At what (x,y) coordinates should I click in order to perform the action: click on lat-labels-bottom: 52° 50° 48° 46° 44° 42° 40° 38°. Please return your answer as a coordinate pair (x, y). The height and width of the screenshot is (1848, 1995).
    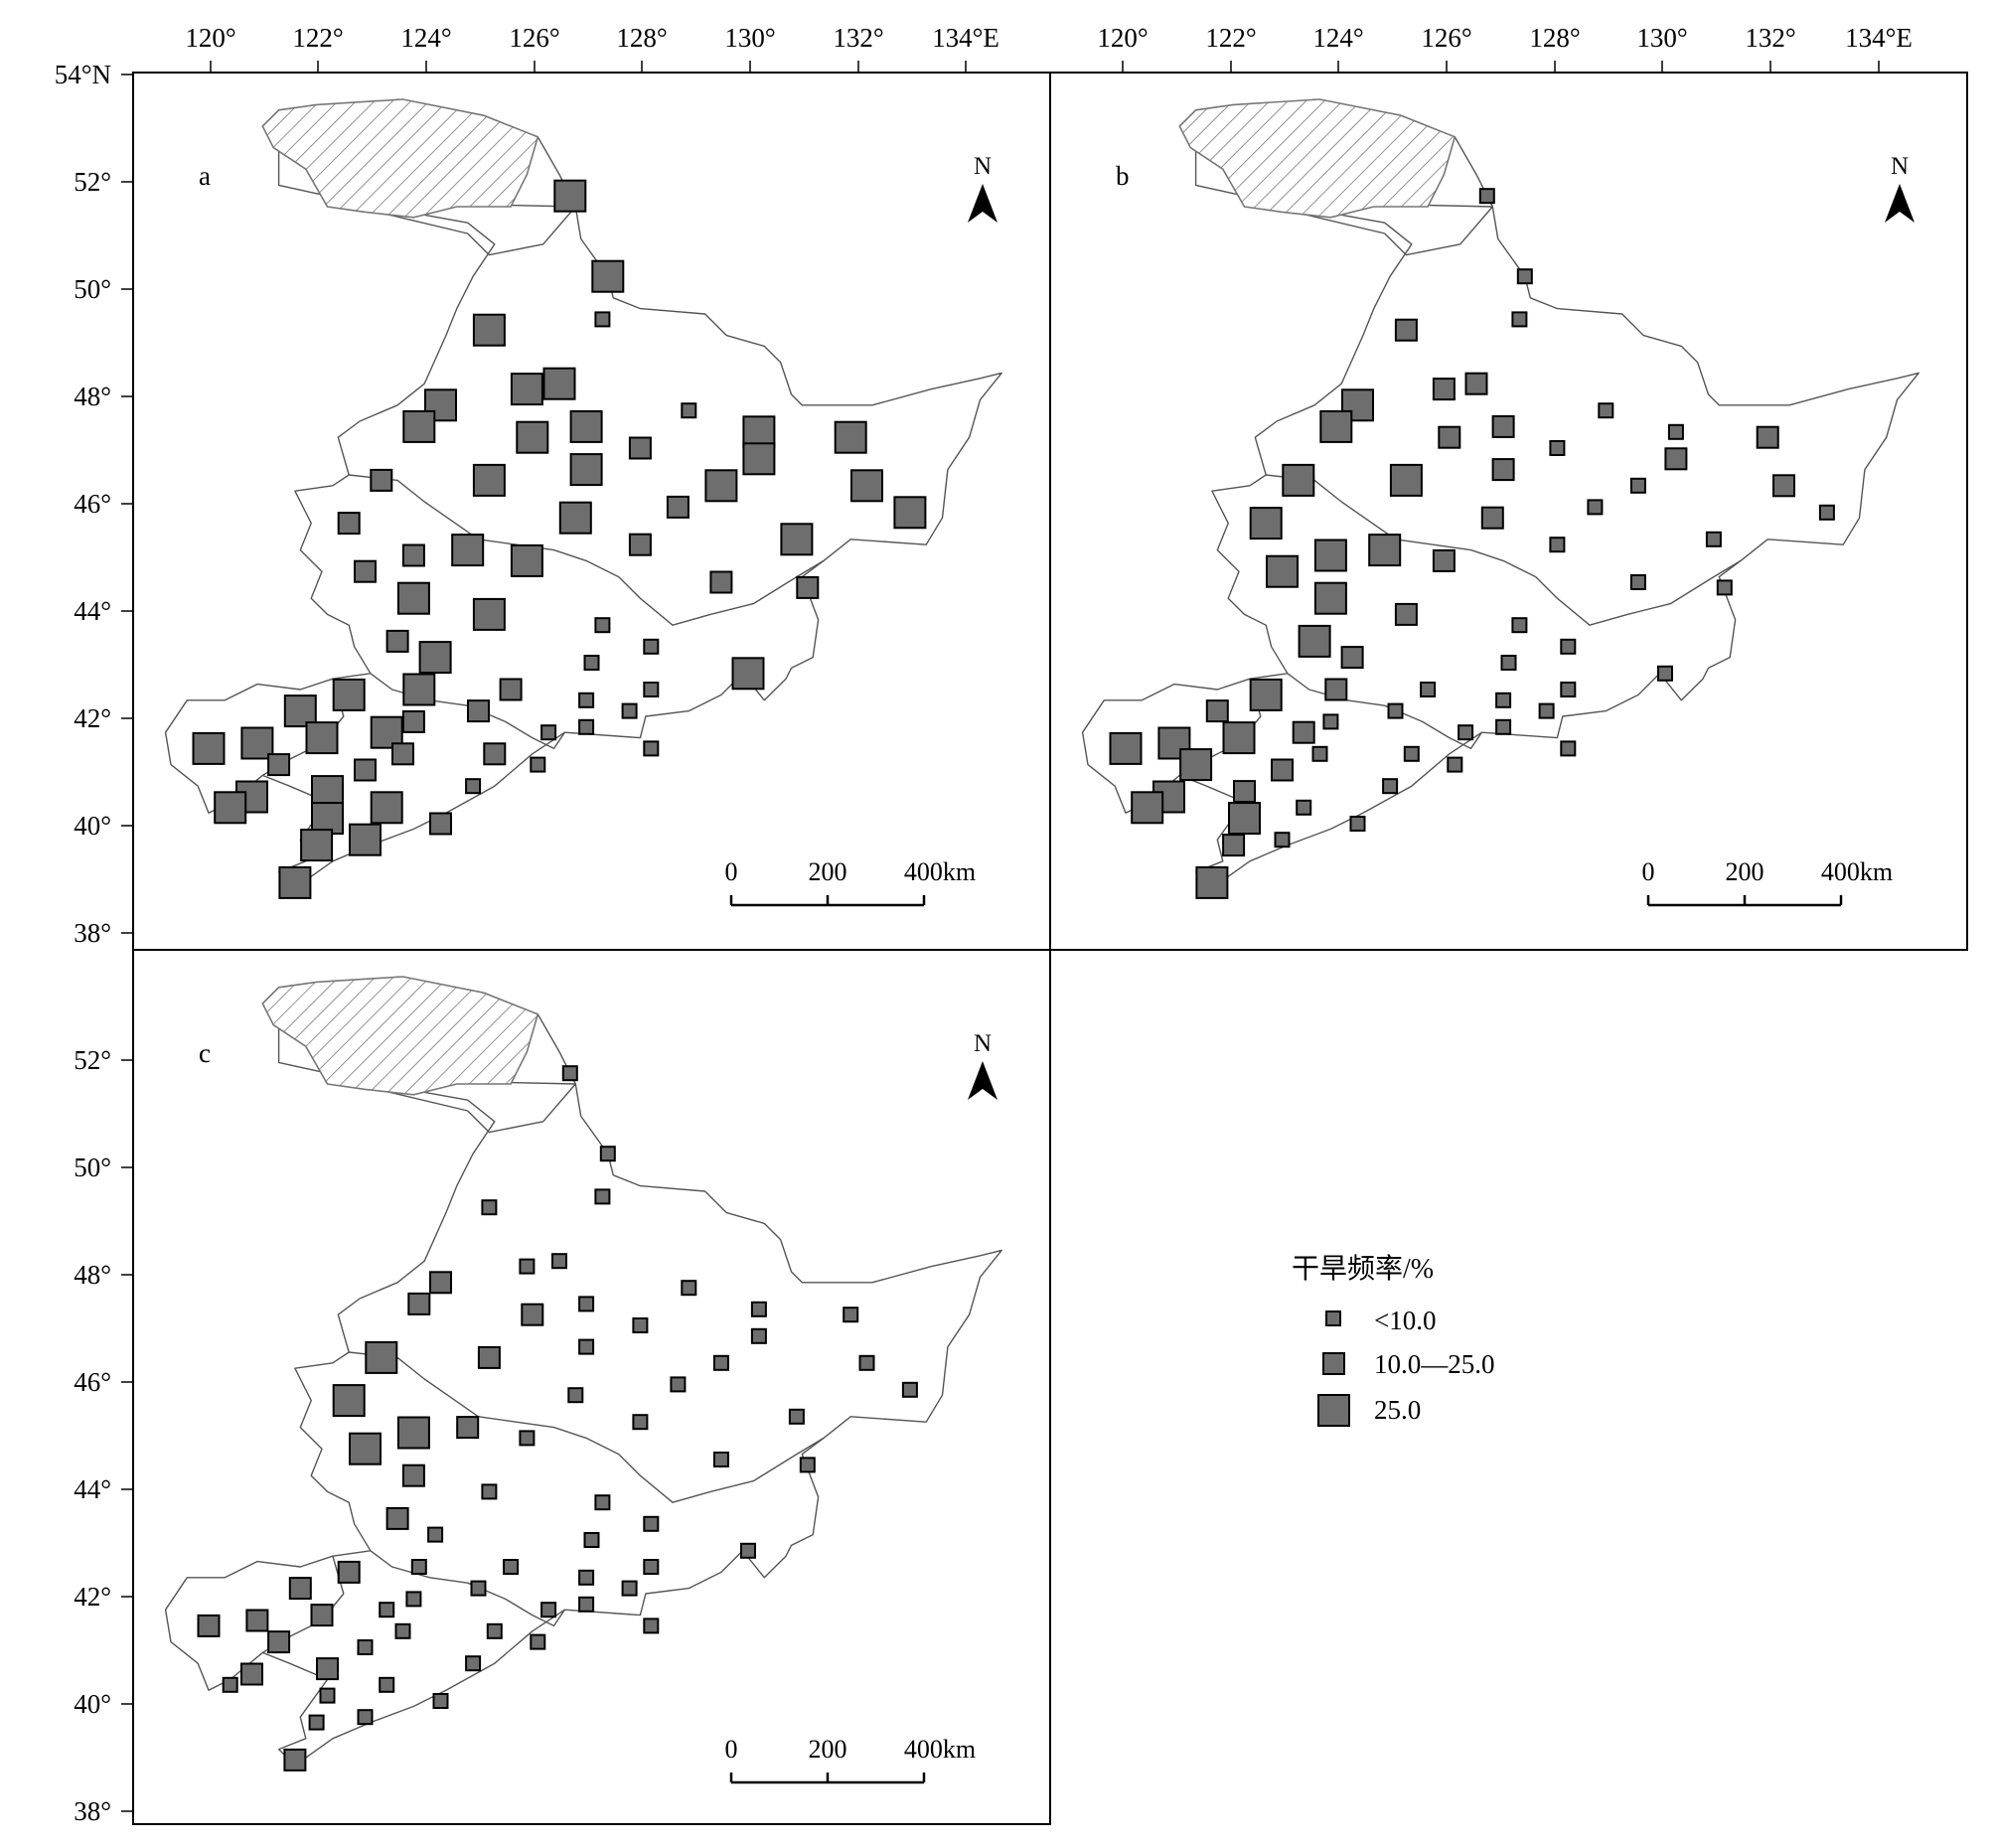
    Looking at the image, I should click on (92, 1435).